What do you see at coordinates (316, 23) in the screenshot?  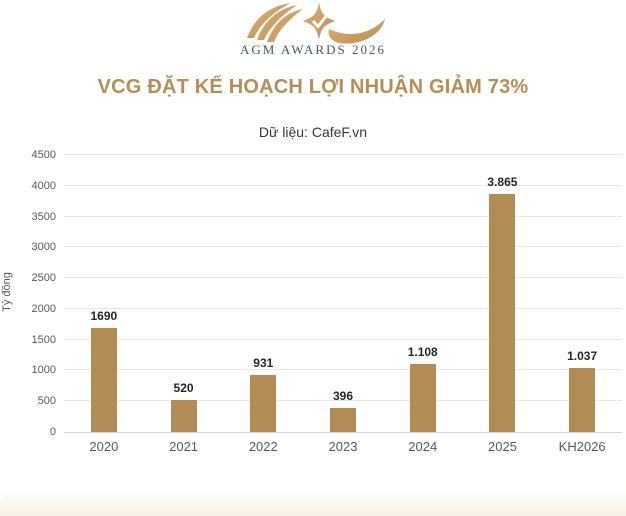 I see `agm-awards-swoosh-icon` at bounding box center [316, 23].